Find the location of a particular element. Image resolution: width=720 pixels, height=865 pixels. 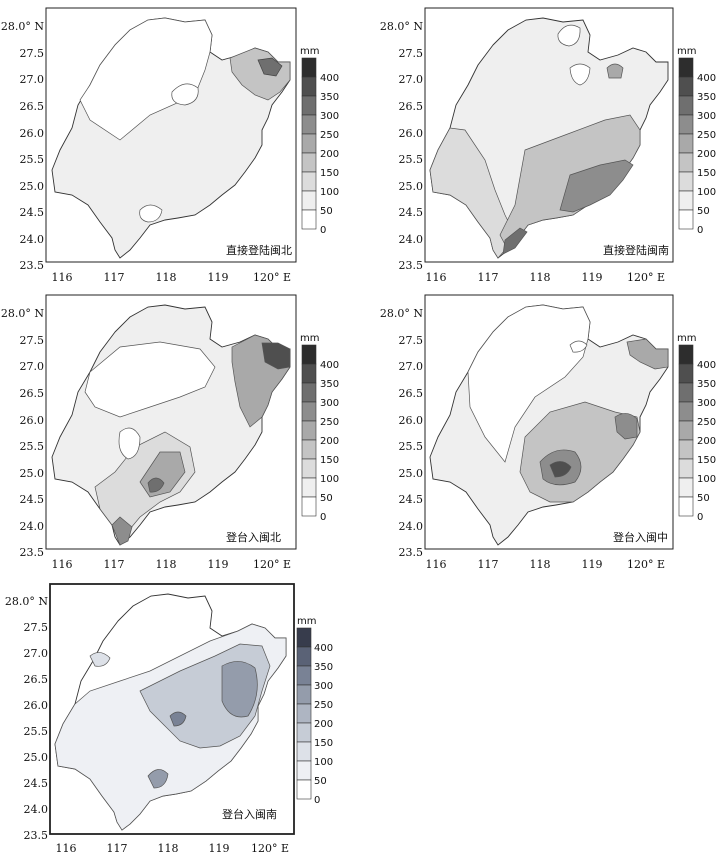

panel-title: 直接登陆闽南 is located at coordinates (636, 250).